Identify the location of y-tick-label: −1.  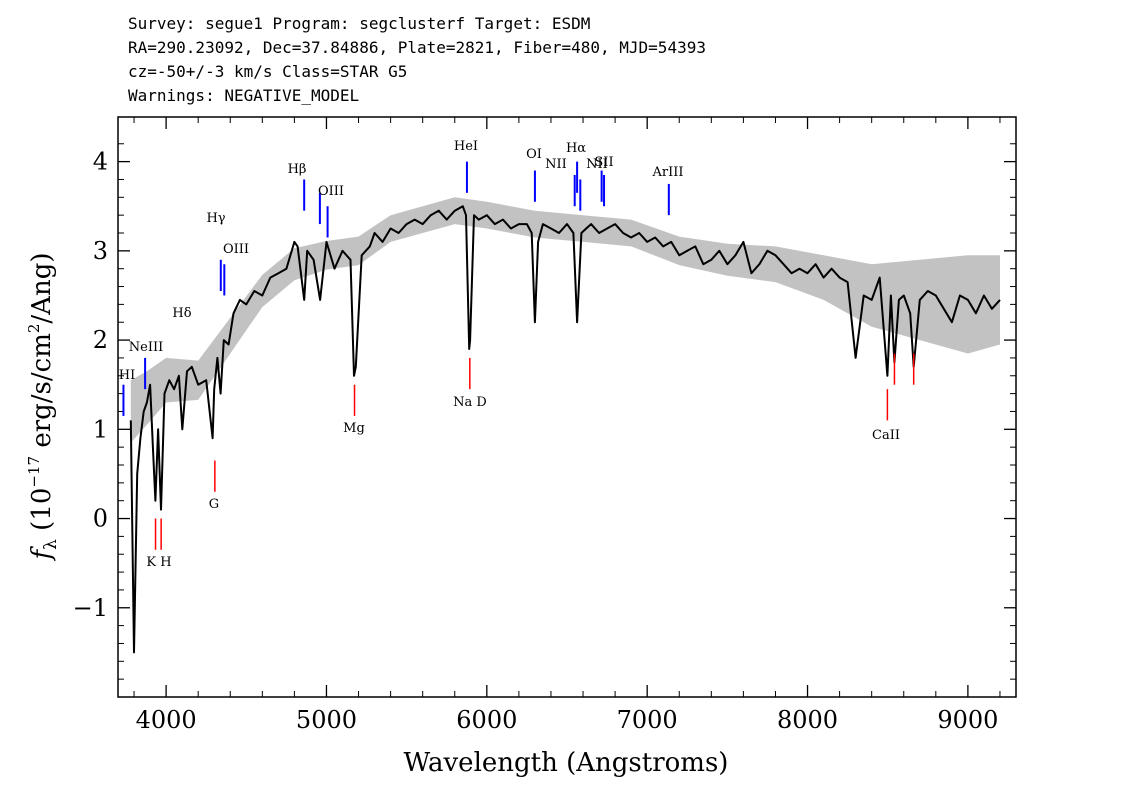
(90, 608).